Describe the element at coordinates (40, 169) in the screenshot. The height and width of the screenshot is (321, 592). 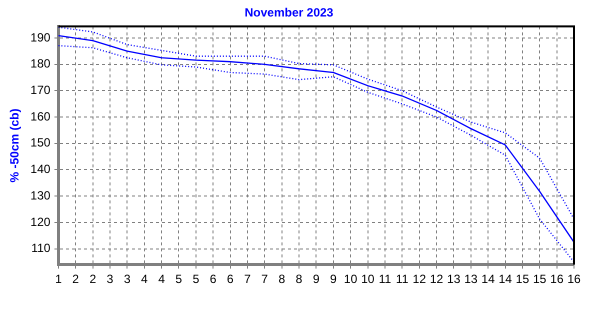
I see `y-tick-label: 140` at that location.